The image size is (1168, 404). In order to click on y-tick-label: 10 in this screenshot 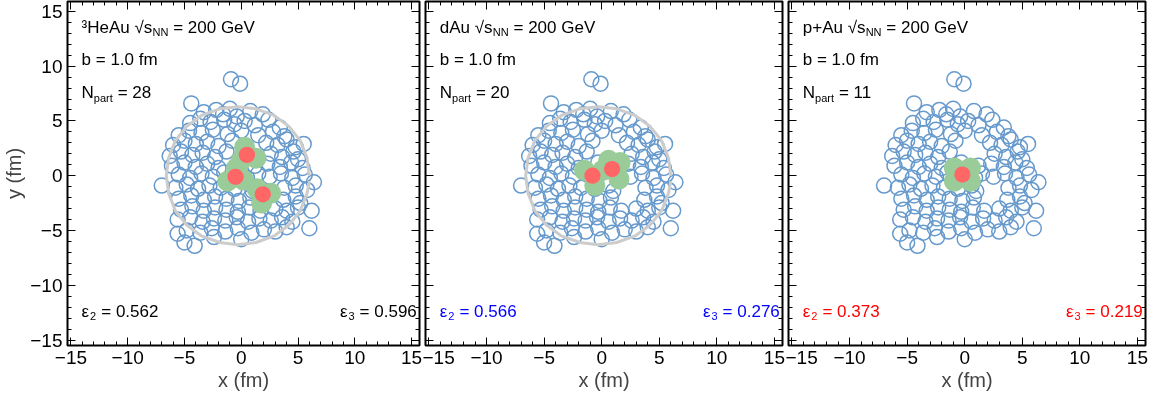, I will do `click(52, 66)`.